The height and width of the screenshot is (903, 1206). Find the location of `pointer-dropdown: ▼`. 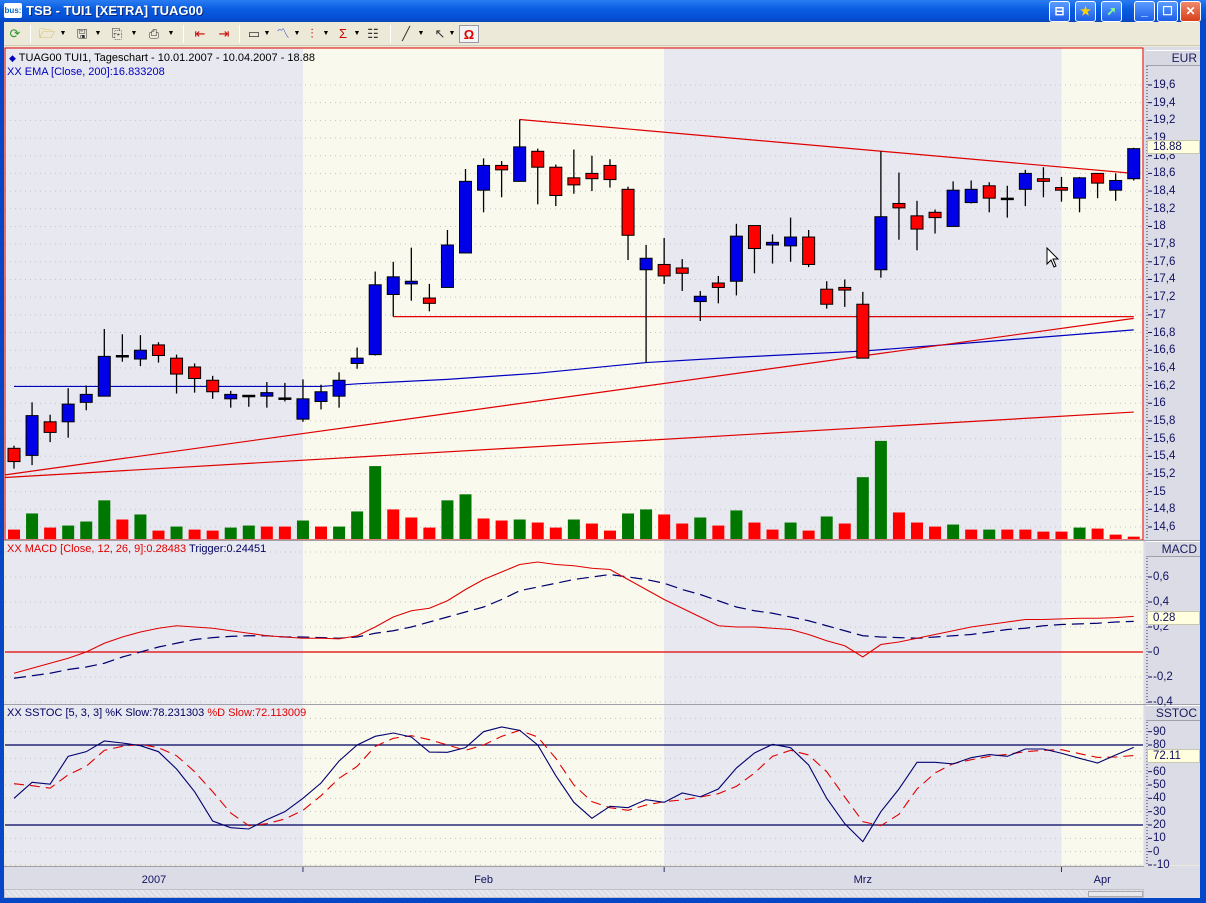

pointer-dropdown: ▼ is located at coordinates (452, 33).